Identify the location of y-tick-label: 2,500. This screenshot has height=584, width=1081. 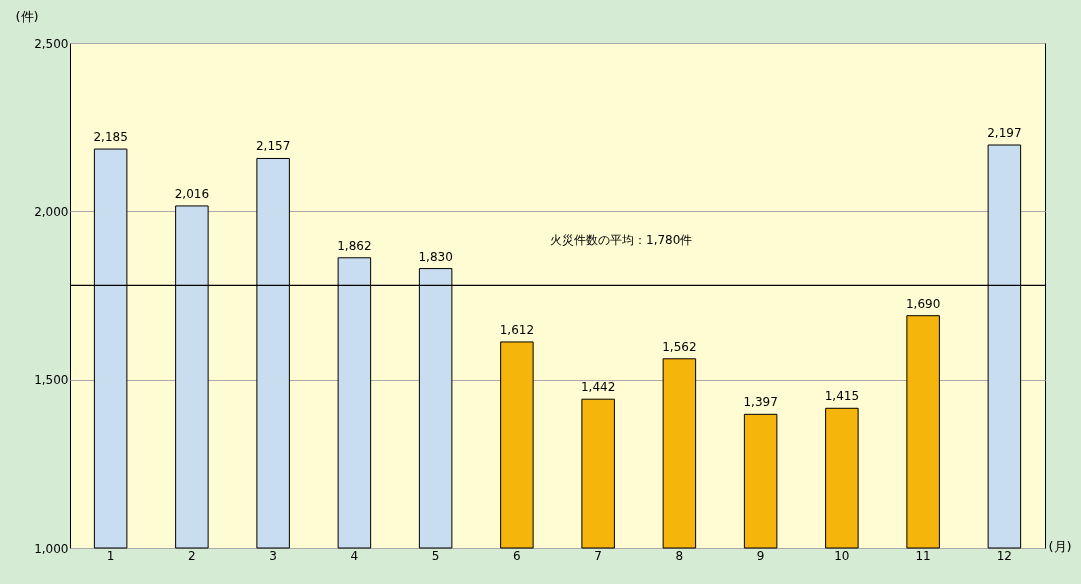
(51, 43).